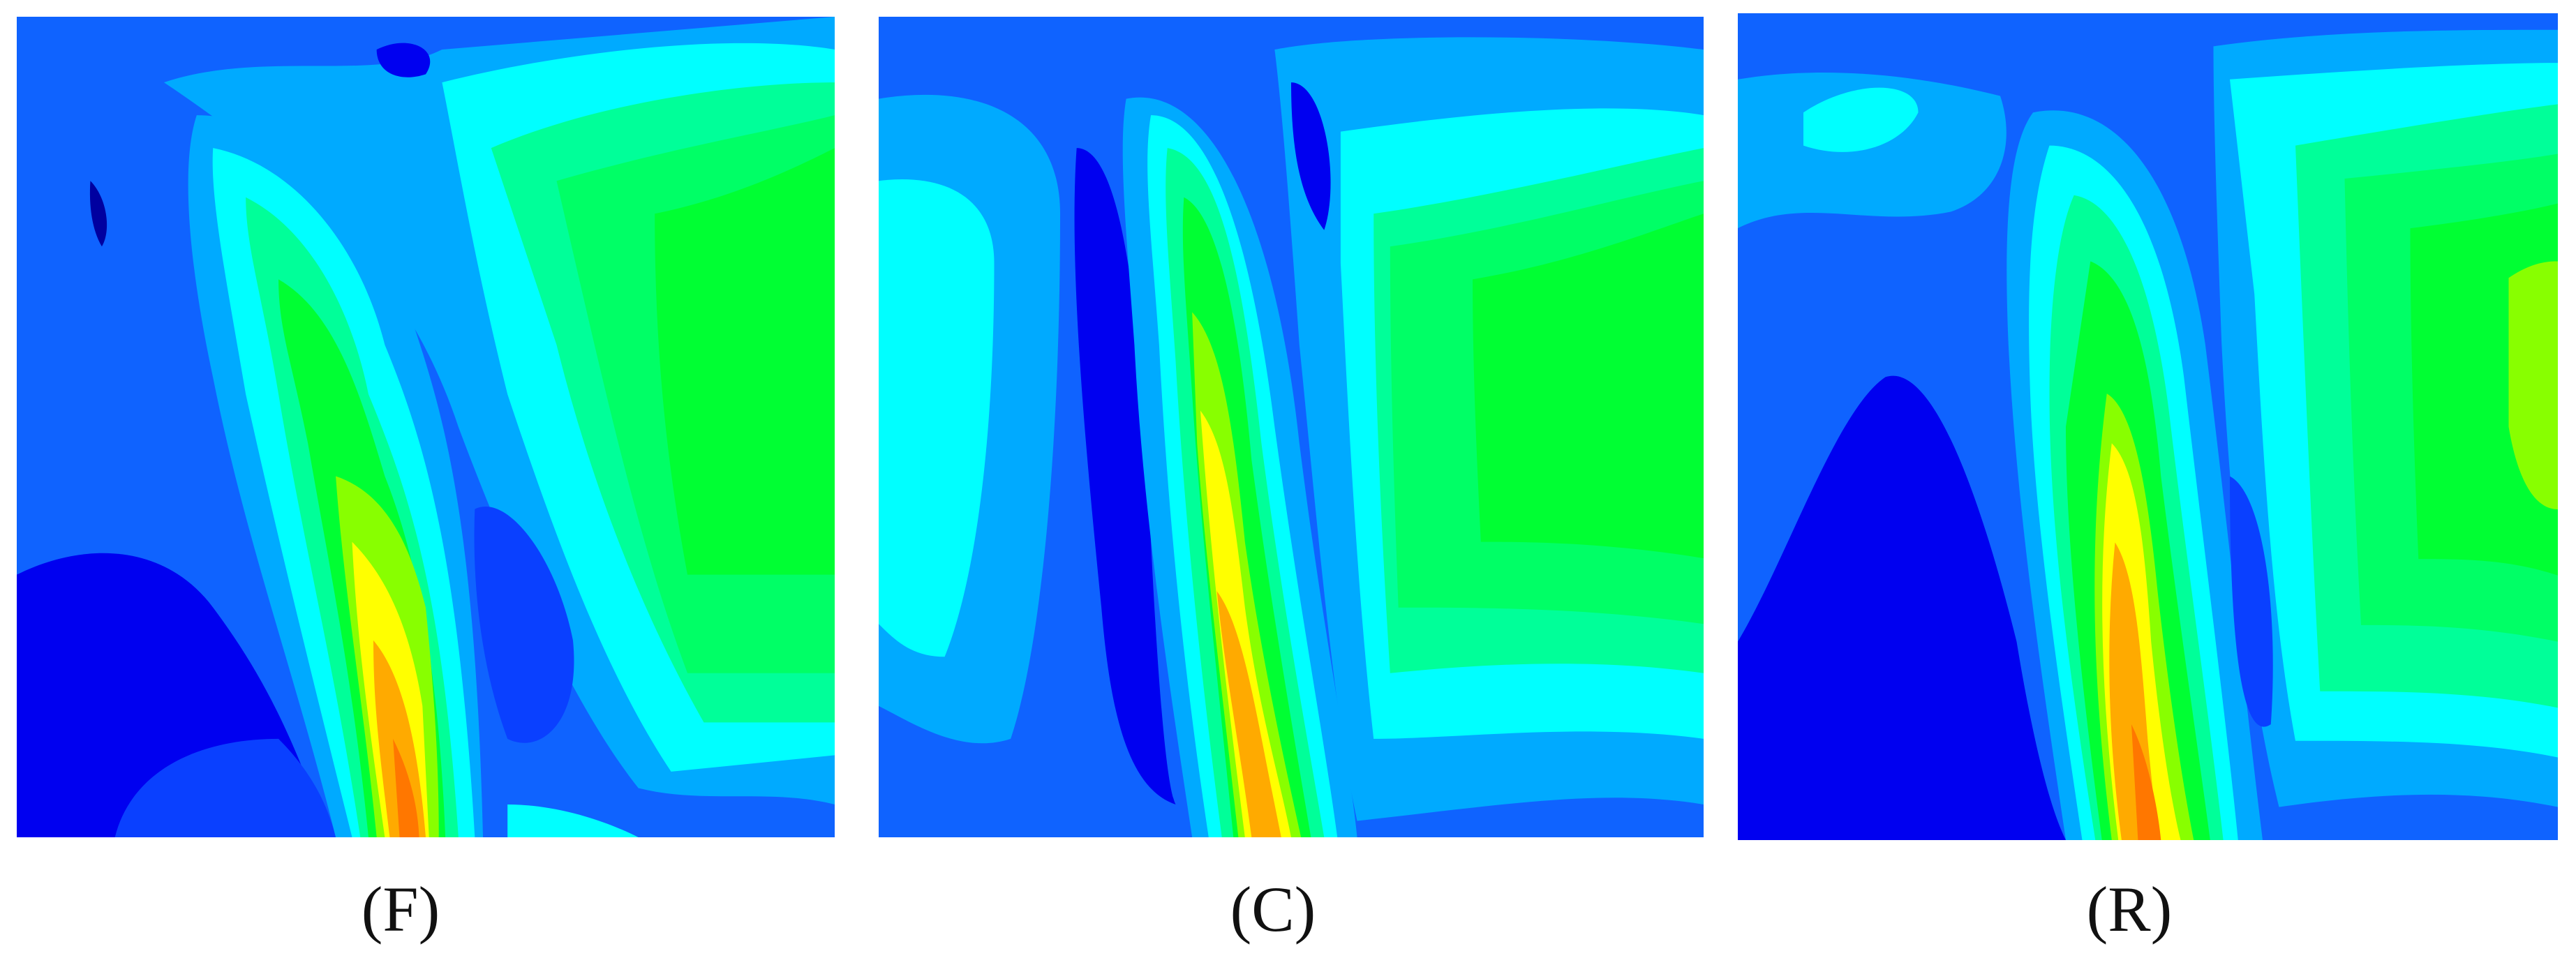  Describe the element at coordinates (2130, 910) in the screenshot. I see `panel-label: (R)` at that location.